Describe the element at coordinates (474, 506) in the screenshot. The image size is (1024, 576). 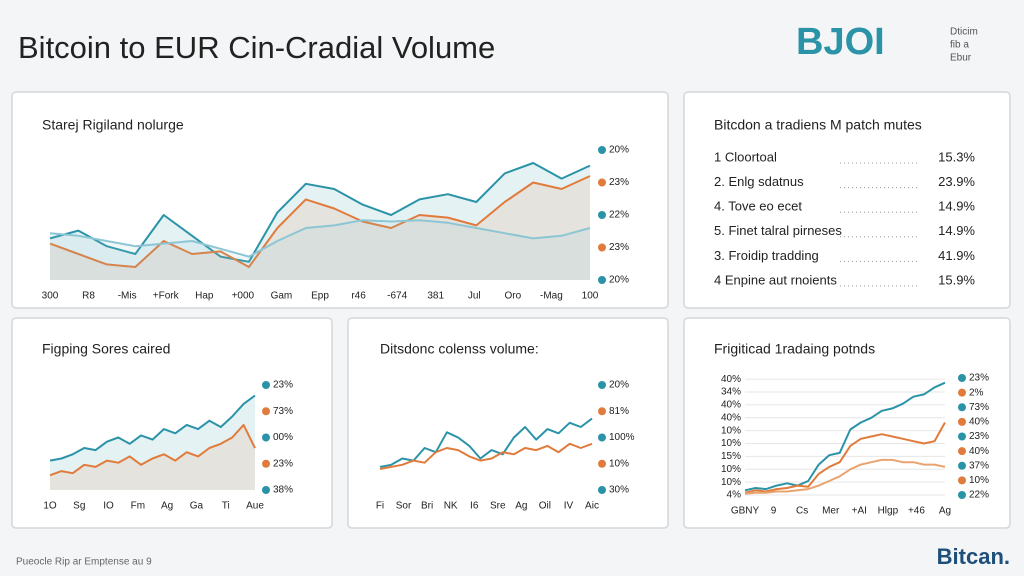
I see `x-tick-label: I6` at that location.